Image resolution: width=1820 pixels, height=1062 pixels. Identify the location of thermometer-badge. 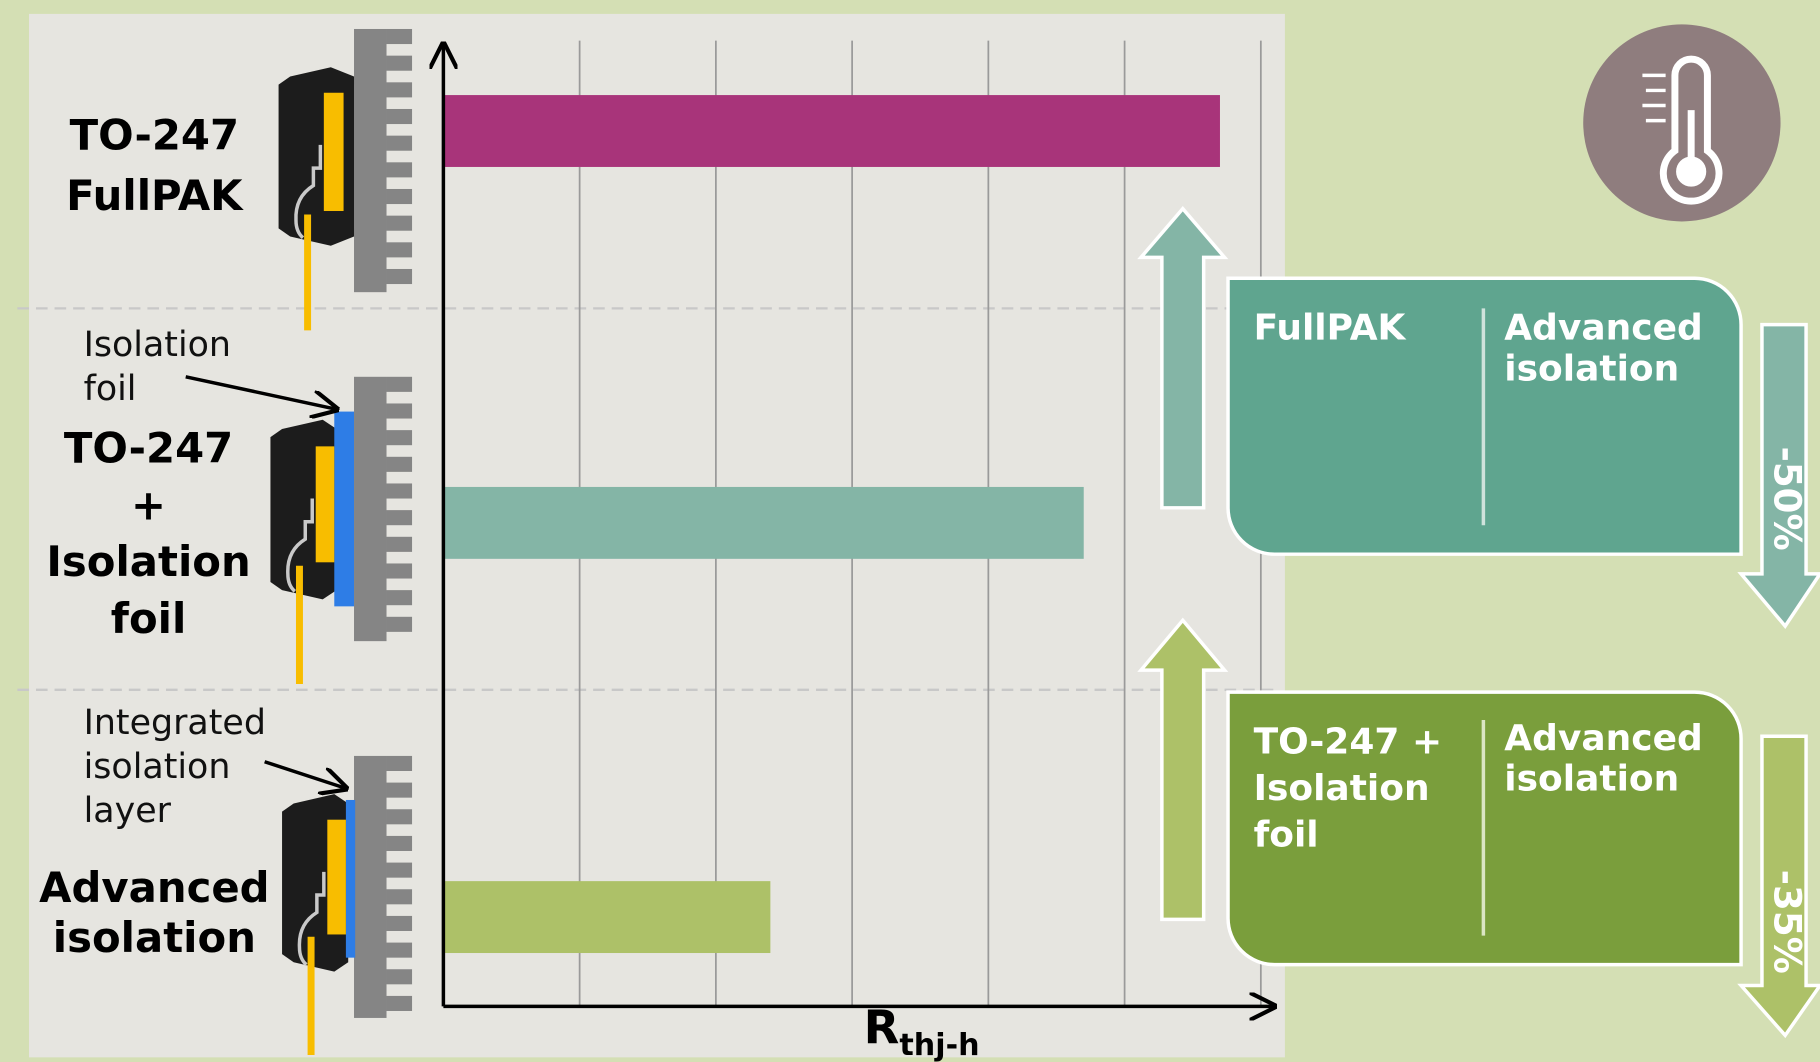
(1682, 123).